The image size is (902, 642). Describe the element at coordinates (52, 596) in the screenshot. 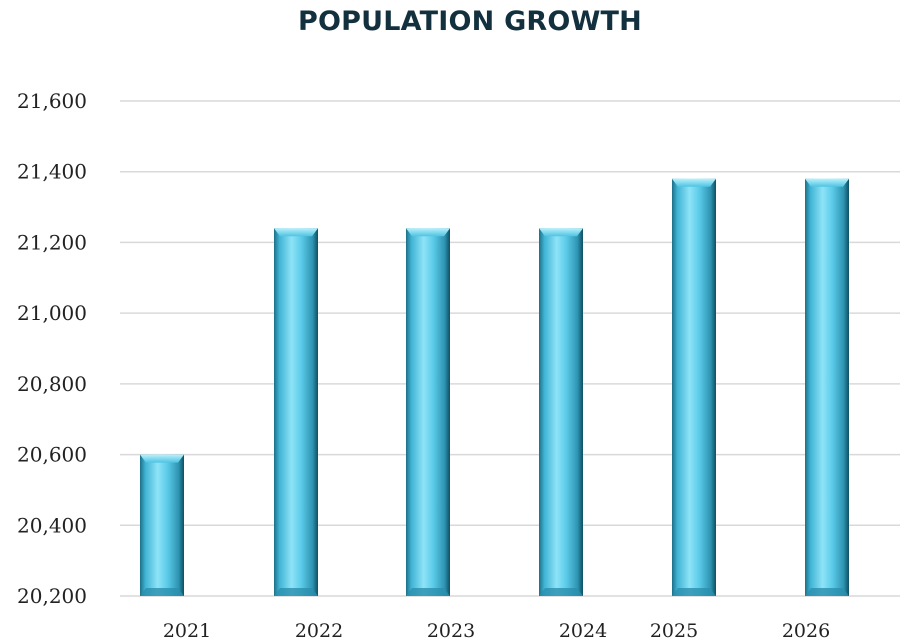

I see `y-tick-label: 20,200` at that location.